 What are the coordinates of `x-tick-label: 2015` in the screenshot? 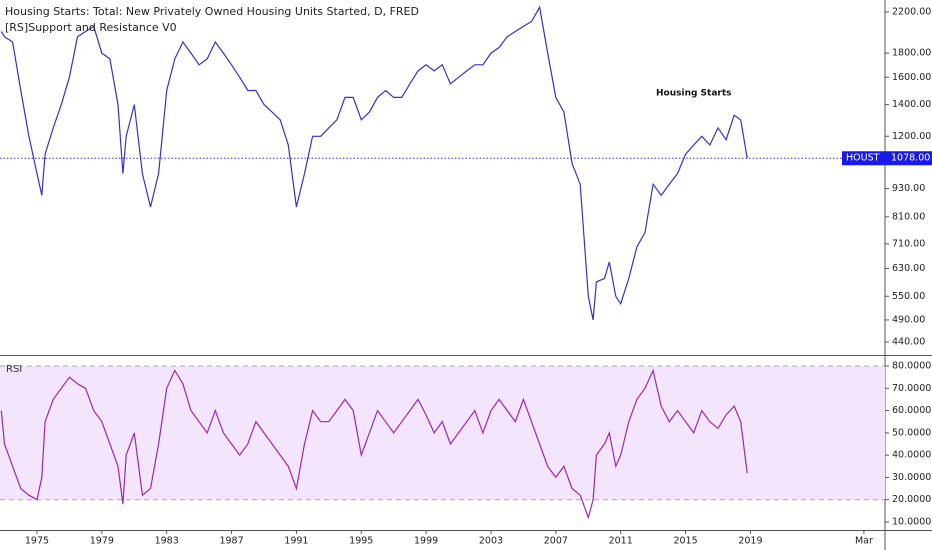 It's located at (685, 541).